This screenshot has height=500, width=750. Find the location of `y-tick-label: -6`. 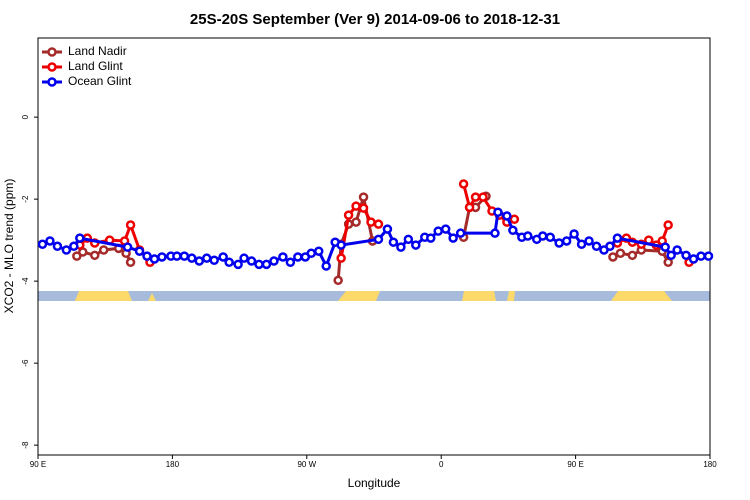

y-tick-label: -6 is located at coordinates (25, 363).